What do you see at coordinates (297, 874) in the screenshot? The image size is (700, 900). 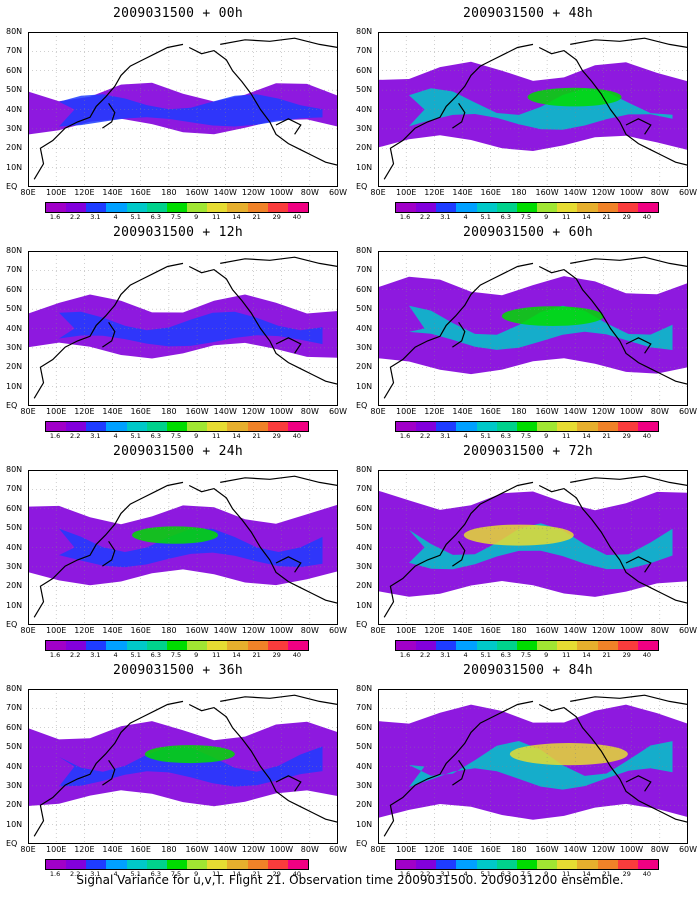 I see `colorbar-label: 40` at bounding box center [297, 874].